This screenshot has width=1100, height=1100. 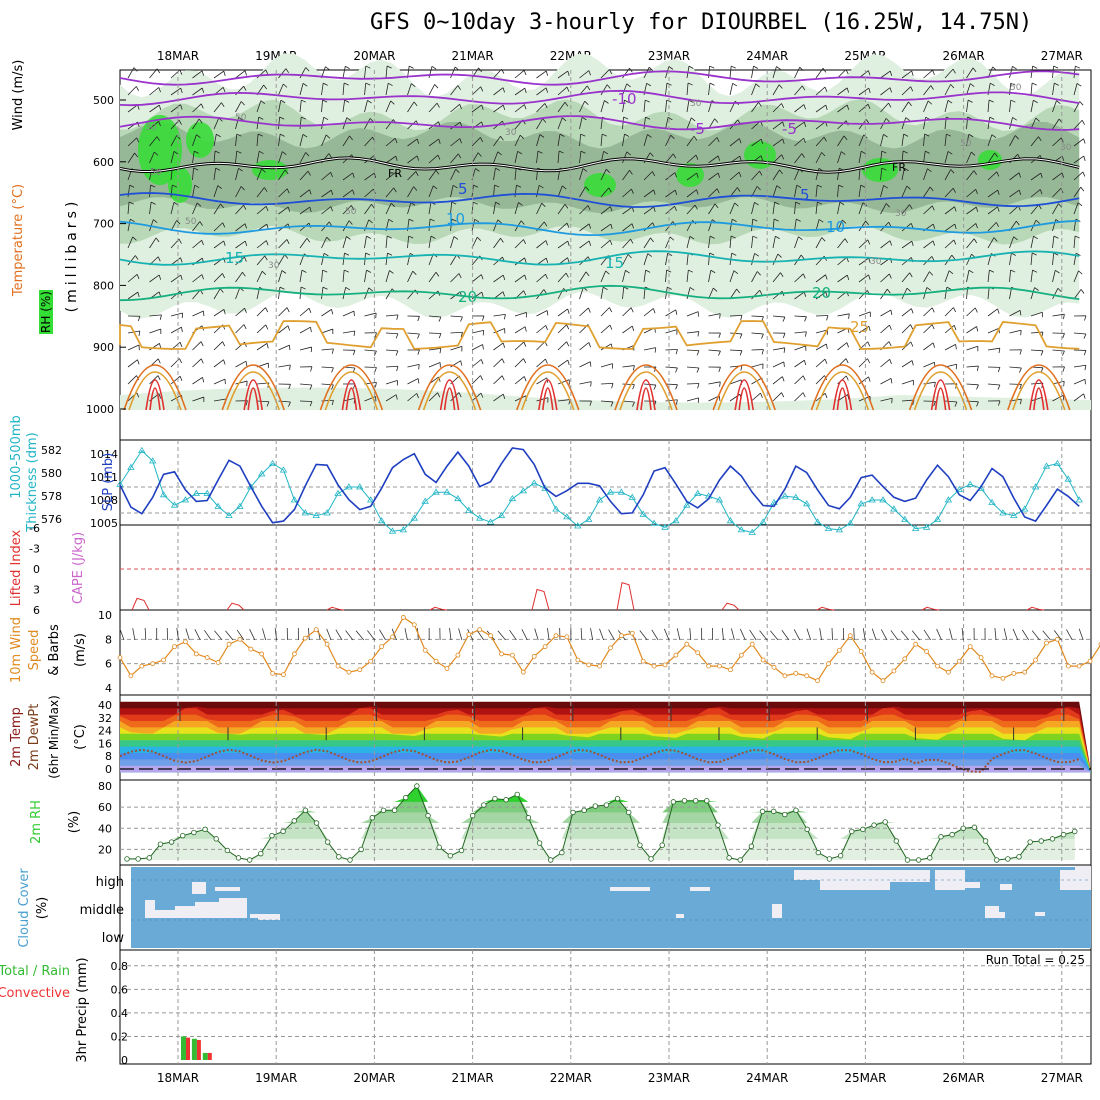 What do you see at coordinates (155, 391) in the screenshot?
I see `surface-temp-contour` at bounding box center [155, 391].